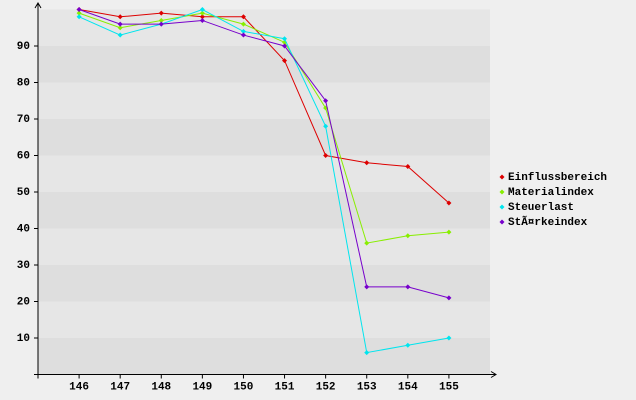 The image size is (636, 400). What do you see at coordinates (23, 47) in the screenshot?
I see `y-tick-label: 90` at bounding box center [23, 47].